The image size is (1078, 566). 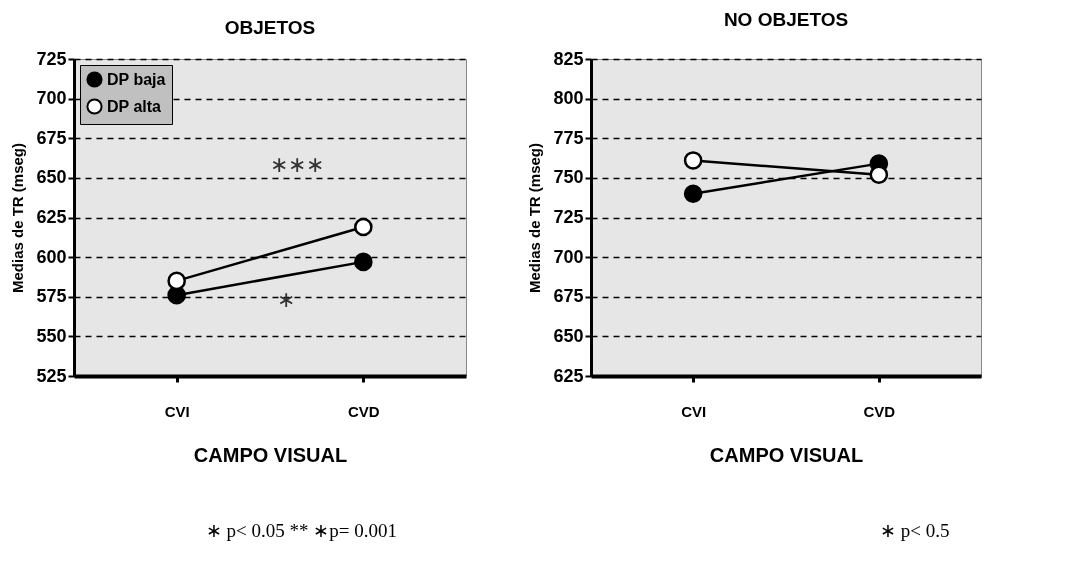 I want to click on annotation: ∗, so click(x=285, y=299).